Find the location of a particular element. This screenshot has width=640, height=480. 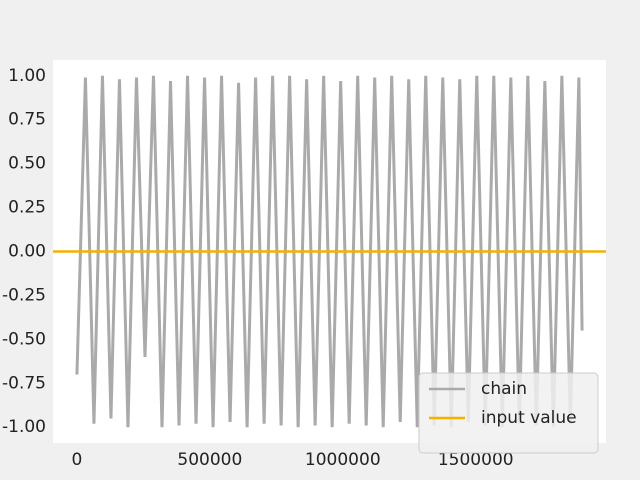

y-tick-label: 1.00 is located at coordinates (27, 76).